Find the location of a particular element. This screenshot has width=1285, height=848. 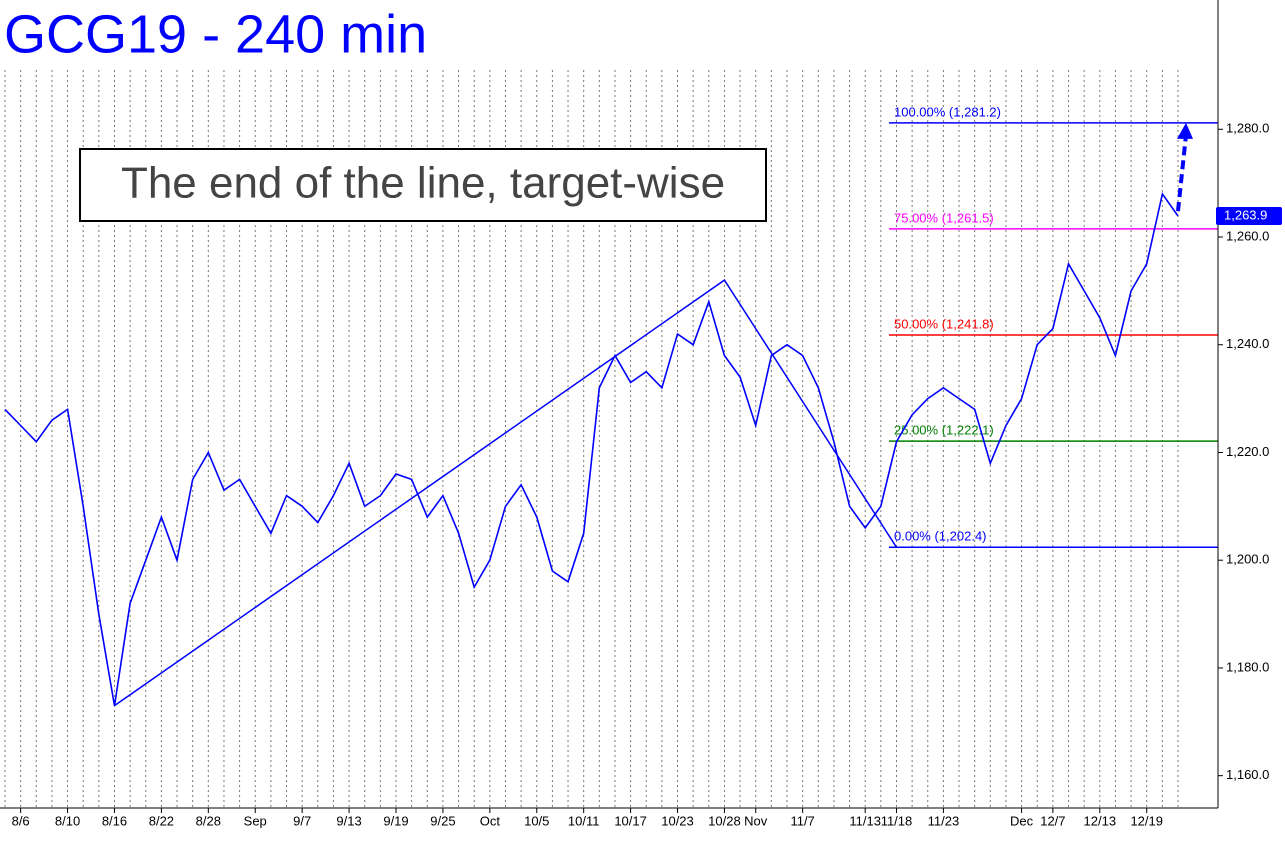

x-tick-label: 10/11 is located at coordinates (584, 820).